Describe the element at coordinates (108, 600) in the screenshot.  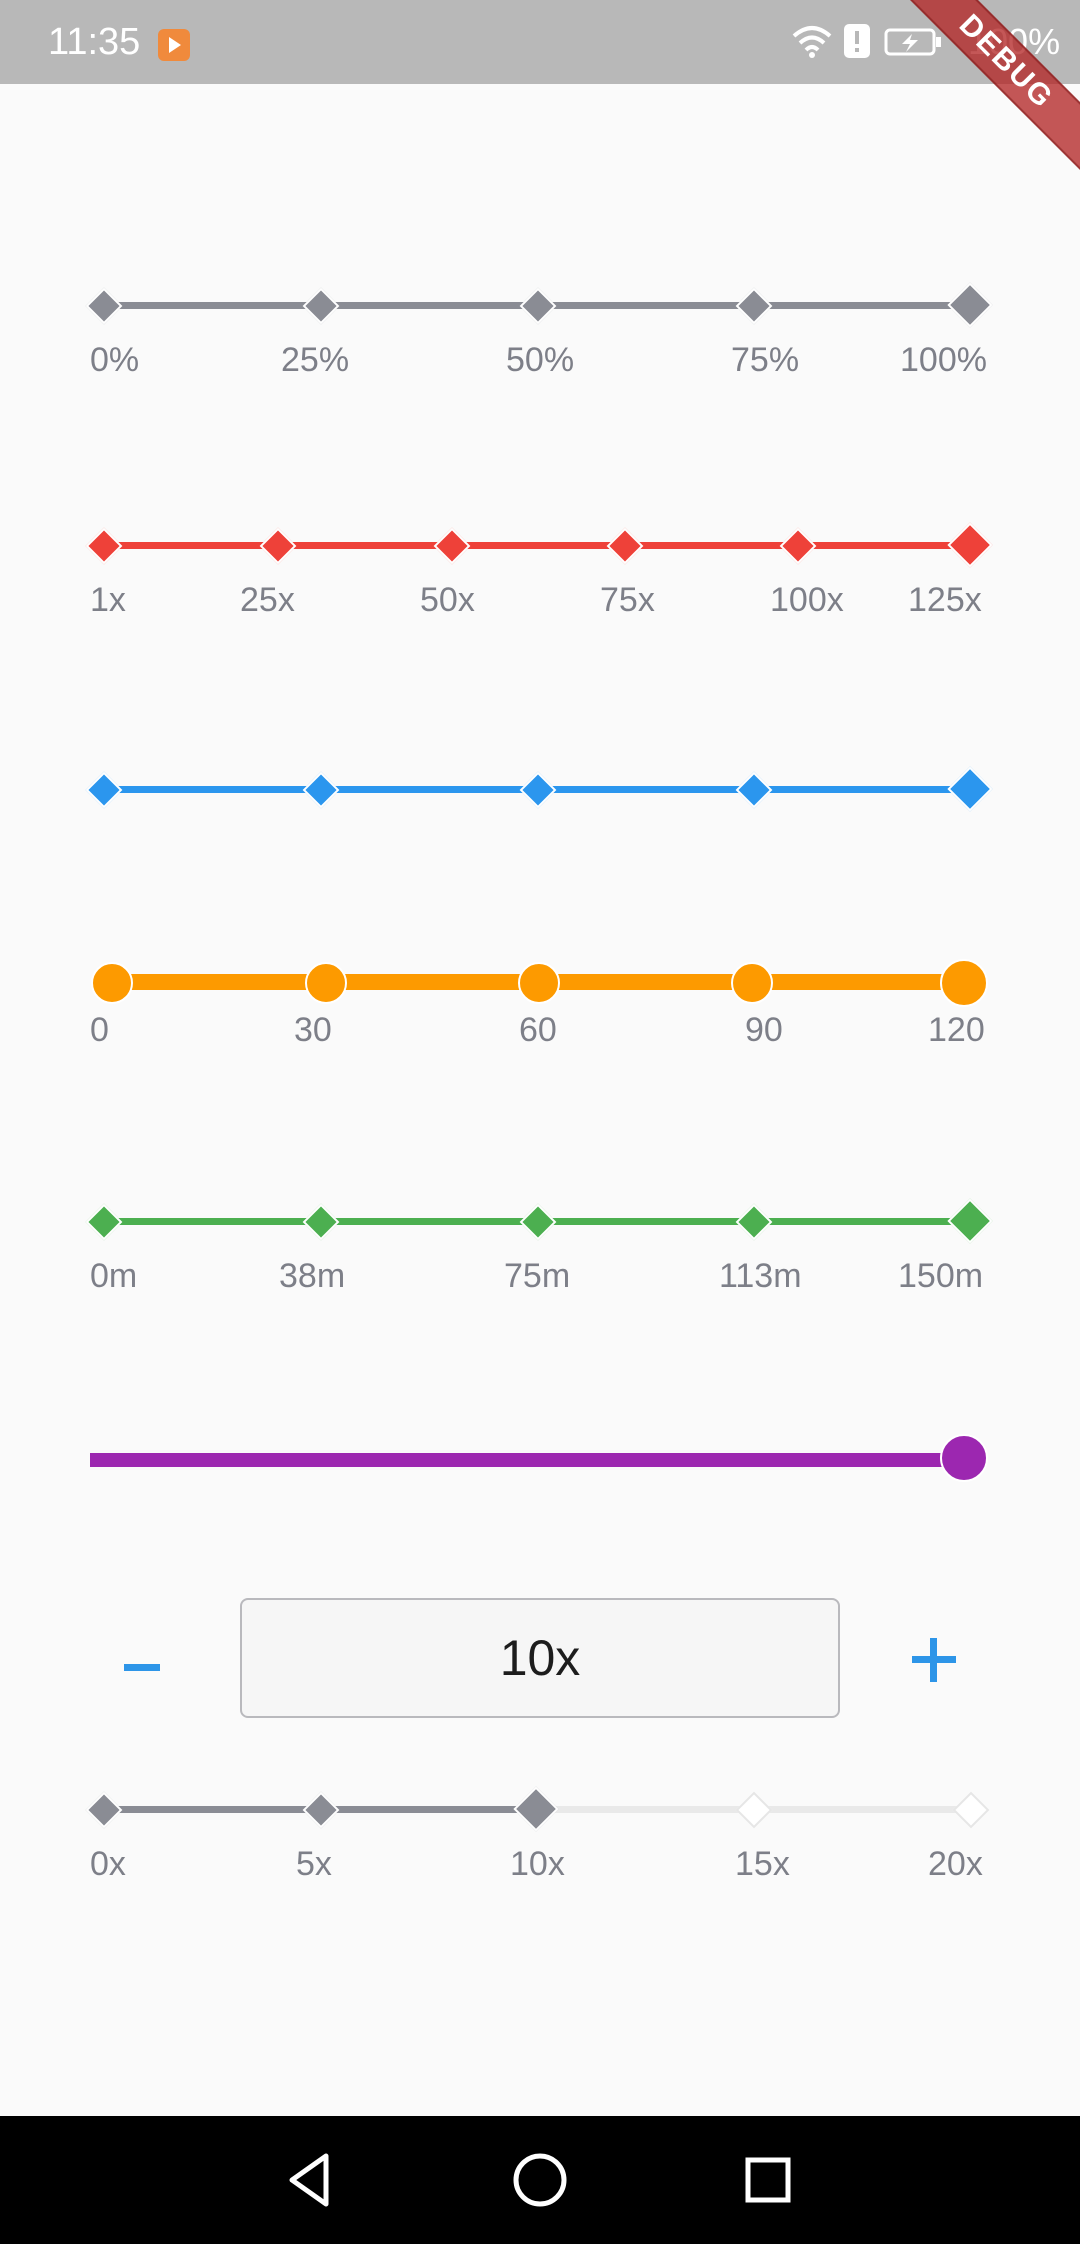
I see `tick-label: 1x` at that location.